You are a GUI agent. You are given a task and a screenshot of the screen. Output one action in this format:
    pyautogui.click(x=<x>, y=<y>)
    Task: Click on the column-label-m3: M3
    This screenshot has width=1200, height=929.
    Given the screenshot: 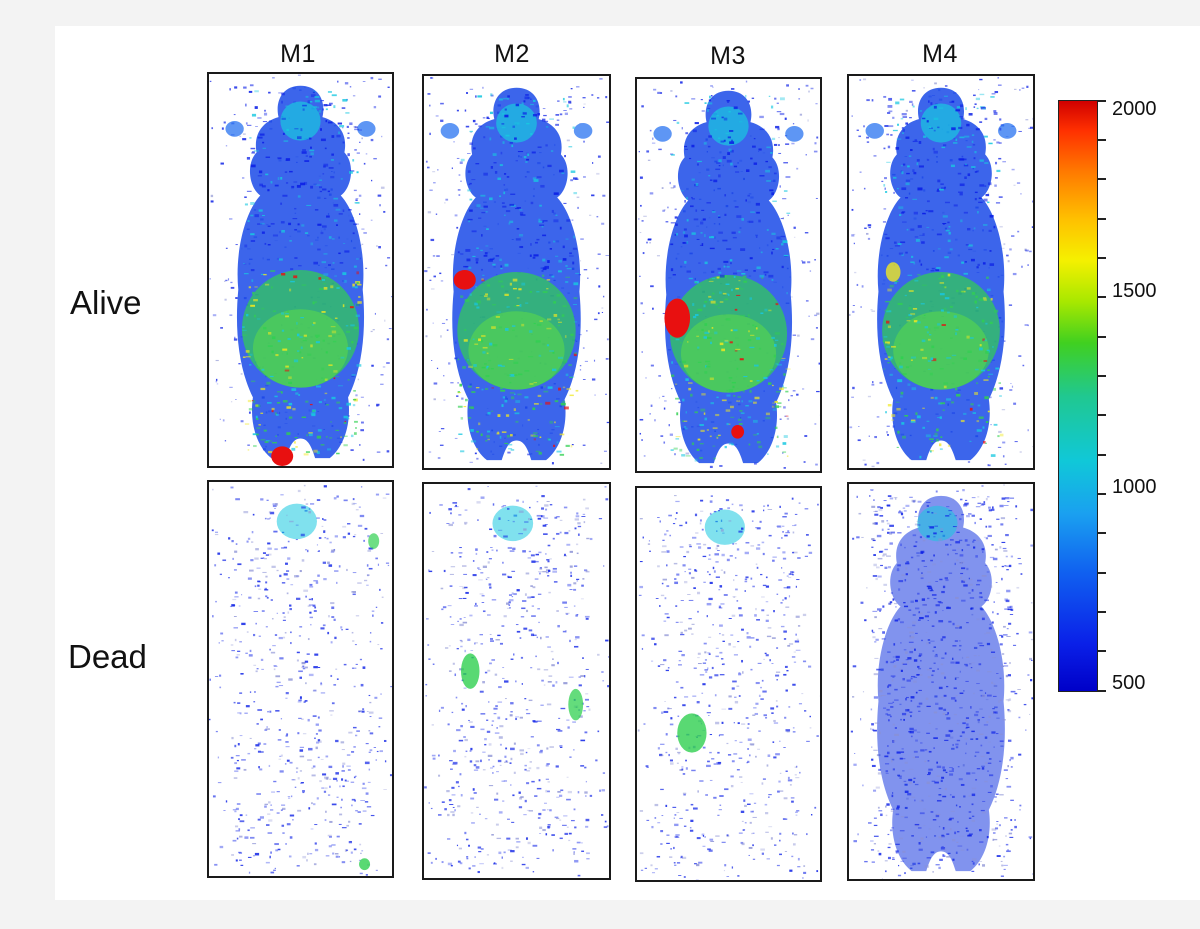 What is the action you would take?
    pyautogui.click(x=728, y=56)
    